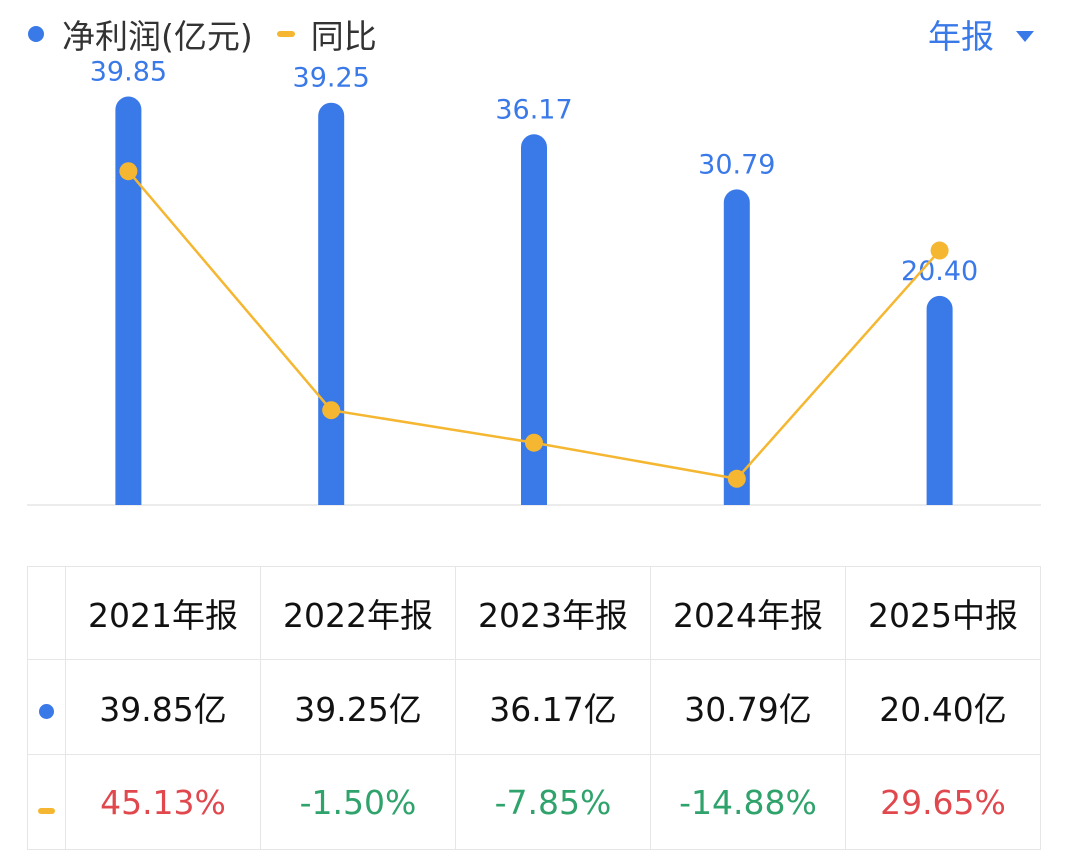 The width and height of the screenshot is (1080, 866). I want to click on table-row-profit: 39.85亿 39.25亿 36.17亿 30.79亿 20.40亿, so click(534, 707).